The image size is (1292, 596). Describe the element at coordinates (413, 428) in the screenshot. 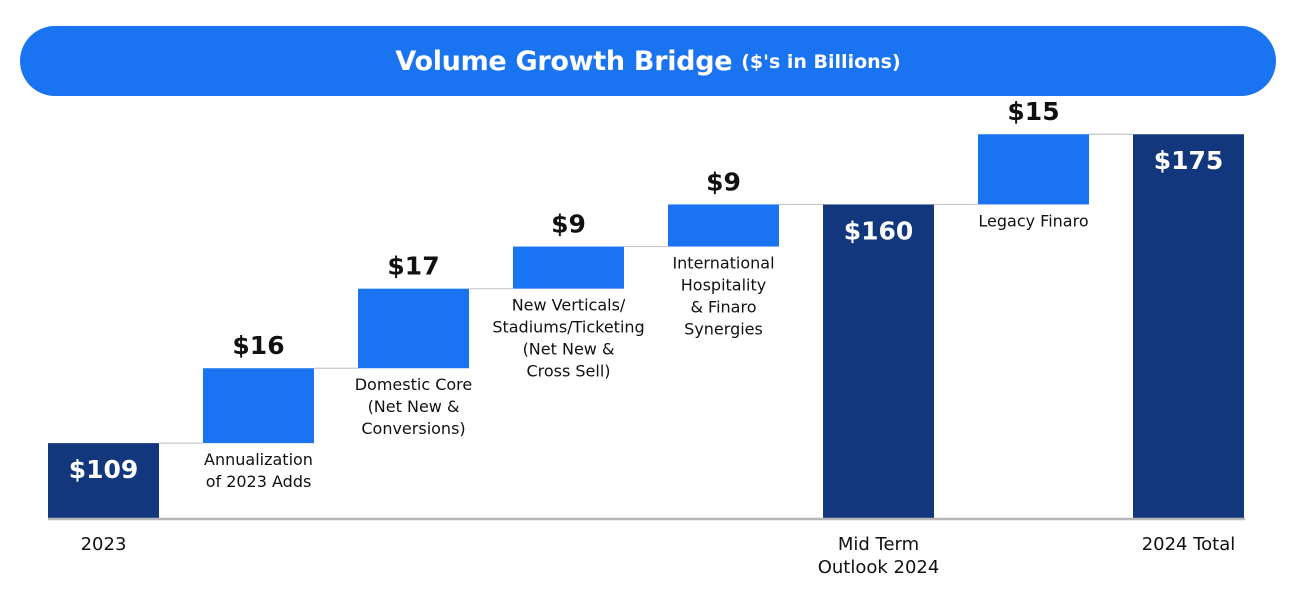

I see `bar-description-label: Conversions)` at that location.